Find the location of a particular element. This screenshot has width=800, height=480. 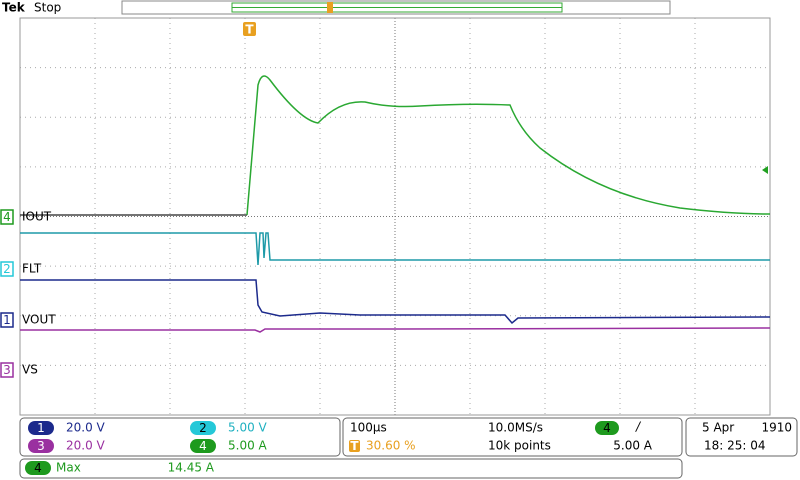

channel-scale: 5.00 V is located at coordinates (248, 428).